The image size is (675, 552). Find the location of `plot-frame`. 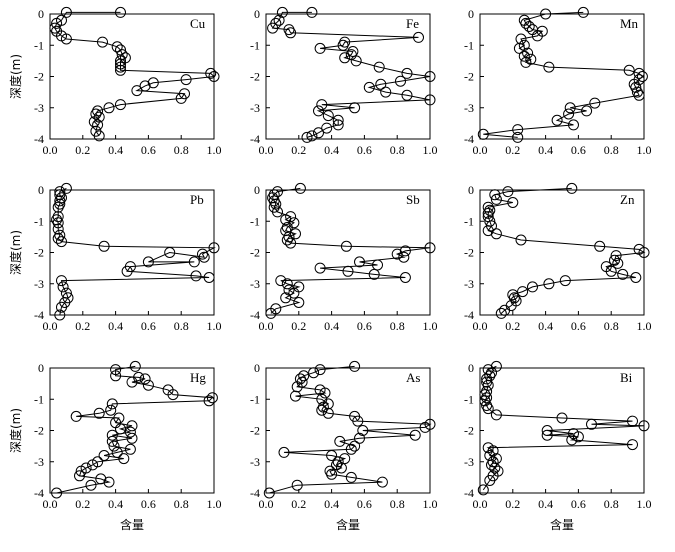

plot-frame is located at coordinates (562, 430).